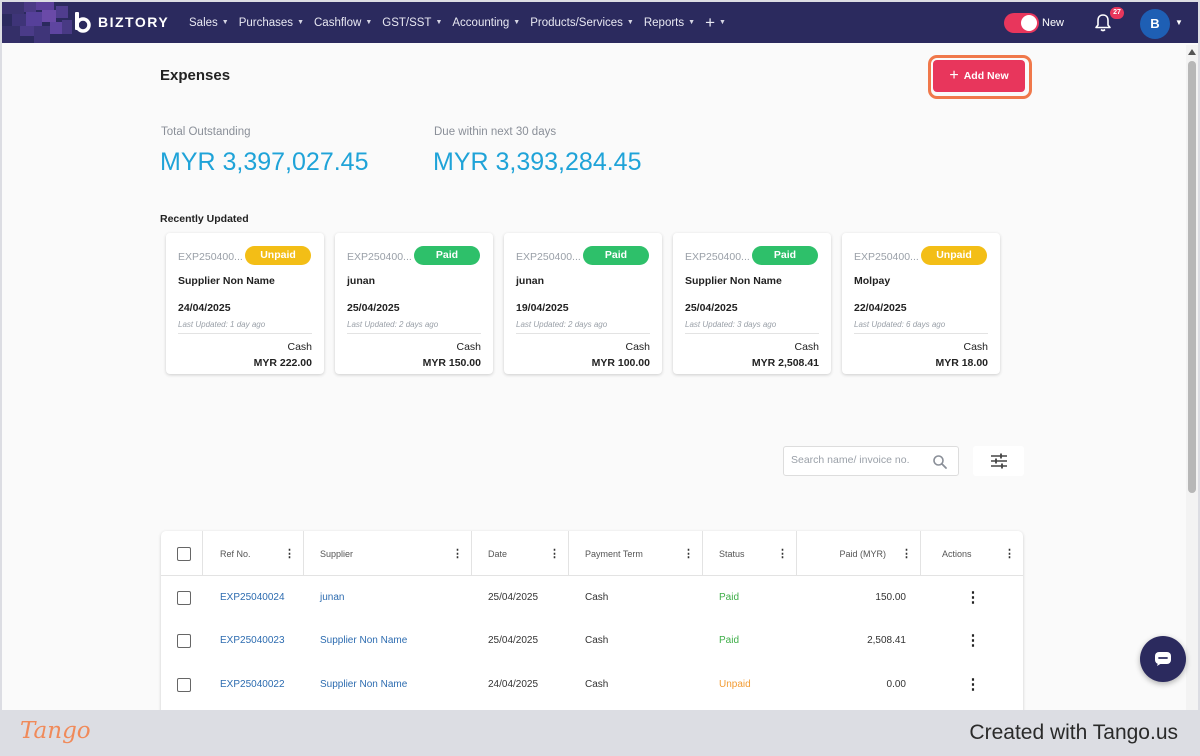 This screenshot has height=756, width=1200. What do you see at coordinates (862, 554) in the screenshot?
I see `column-label: Paid (MYR)` at bounding box center [862, 554].